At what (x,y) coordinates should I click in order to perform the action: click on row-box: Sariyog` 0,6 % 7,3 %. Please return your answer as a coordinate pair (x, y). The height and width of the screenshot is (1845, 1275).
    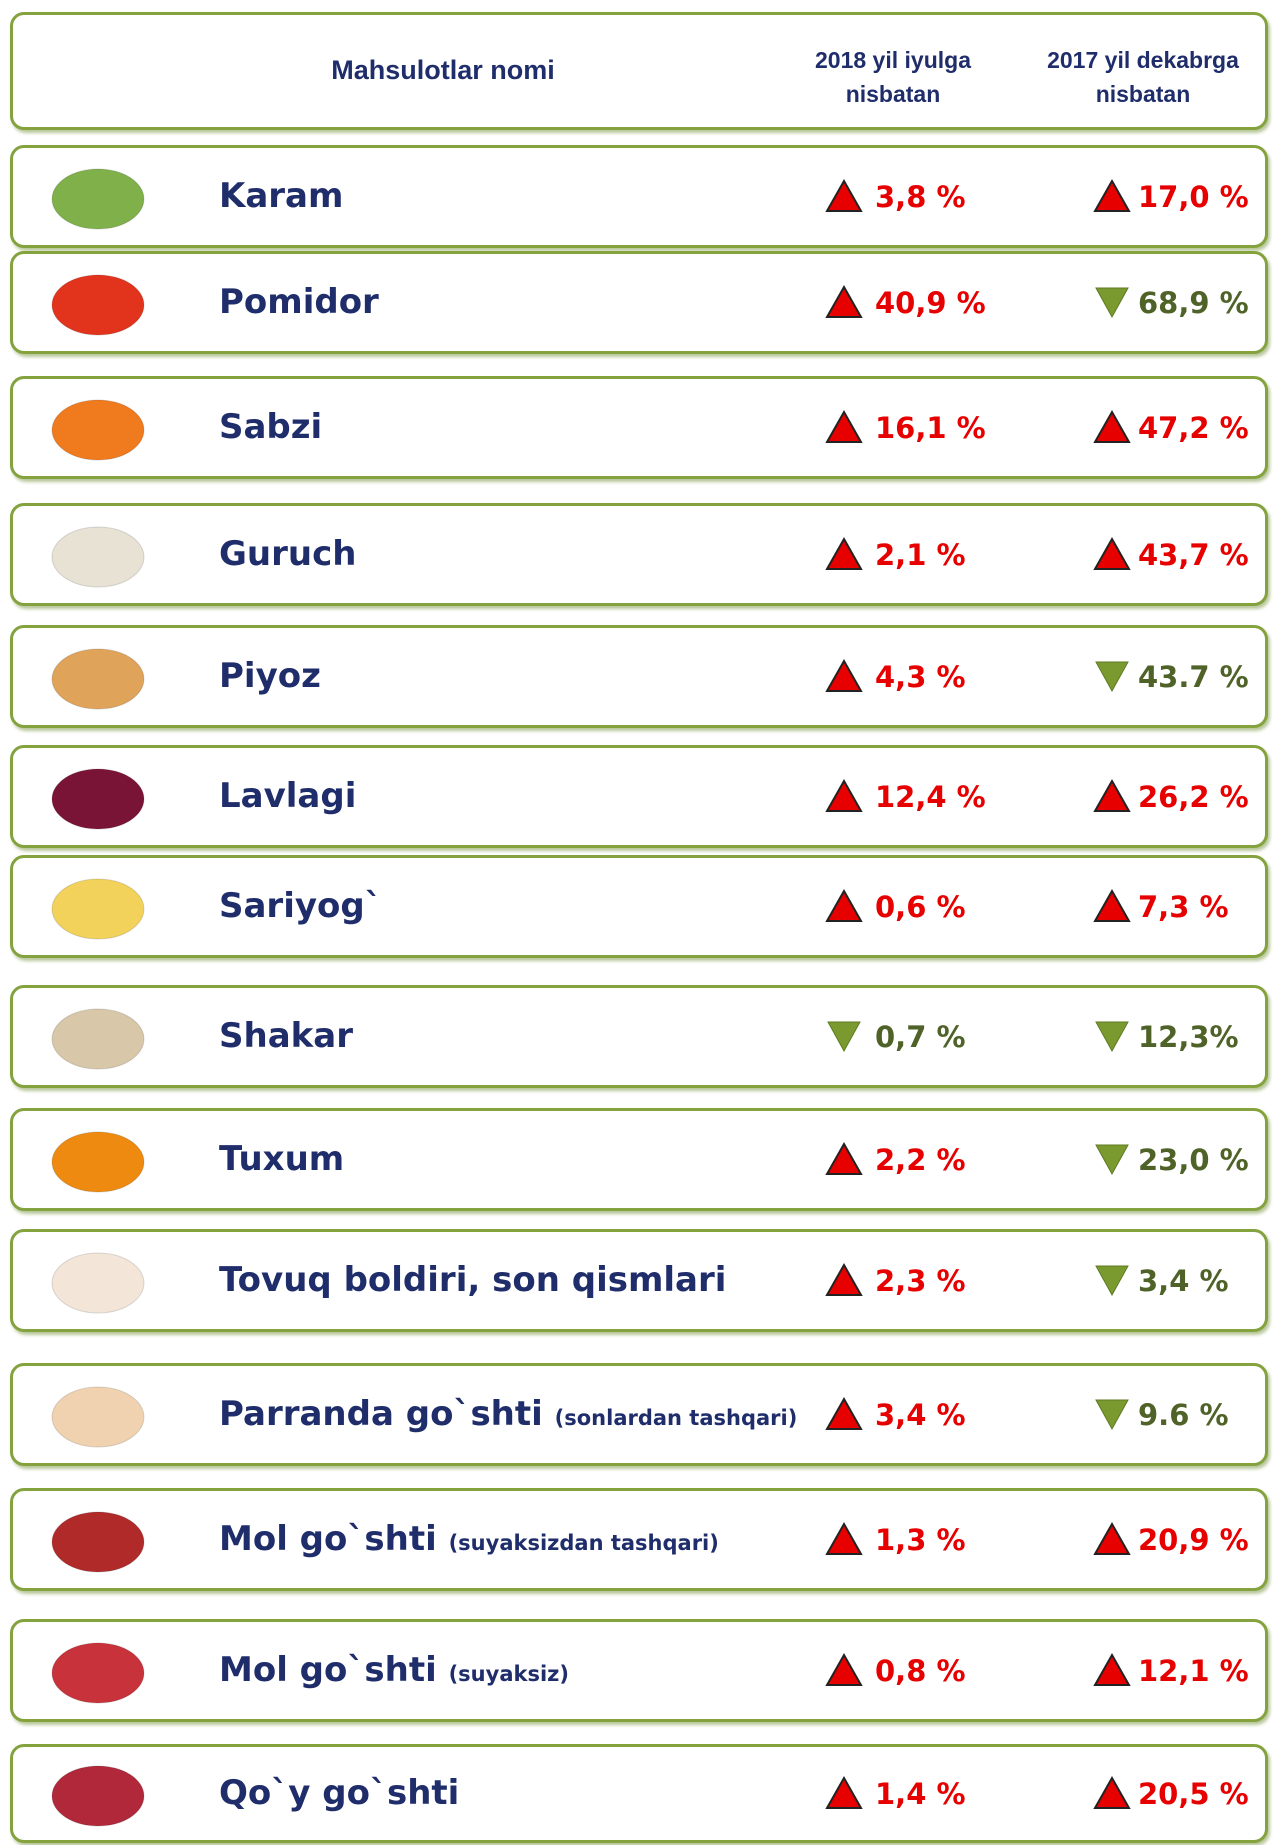
    Looking at the image, I should click on (639, 906).